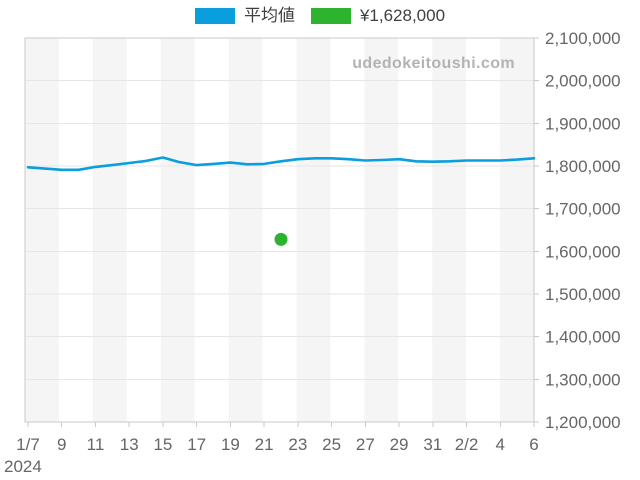 This screenshot has height=480, width=640. I want to click on y-axis-label: 1,600,000, so click(583, 251).